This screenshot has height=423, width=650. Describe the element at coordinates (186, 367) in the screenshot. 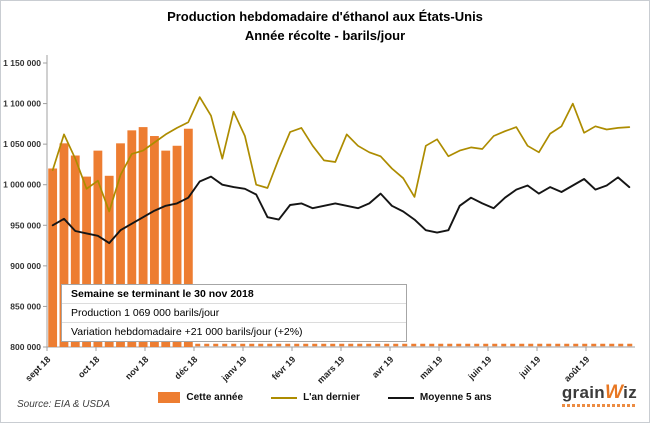

I see `x-month-label: déc 18` at that location.